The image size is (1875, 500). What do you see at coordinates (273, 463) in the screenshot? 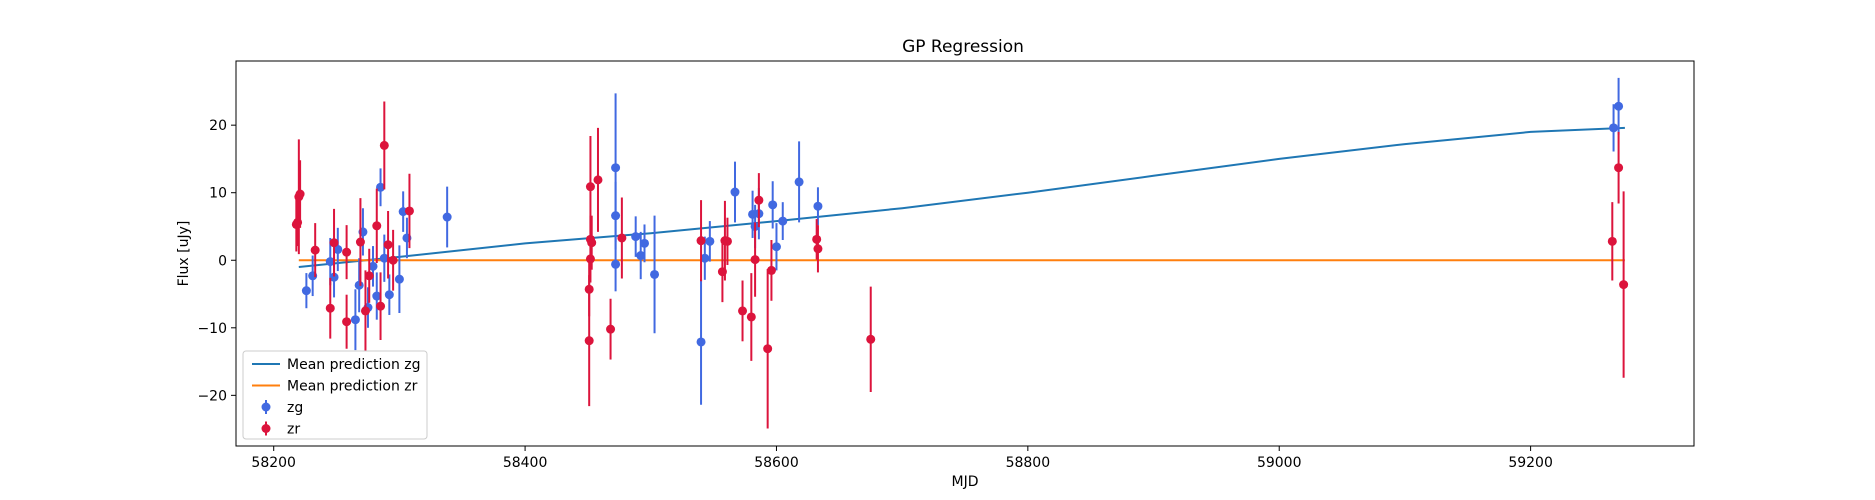
I see `x-tick-label: 58200` at bounding box center [273, 463].